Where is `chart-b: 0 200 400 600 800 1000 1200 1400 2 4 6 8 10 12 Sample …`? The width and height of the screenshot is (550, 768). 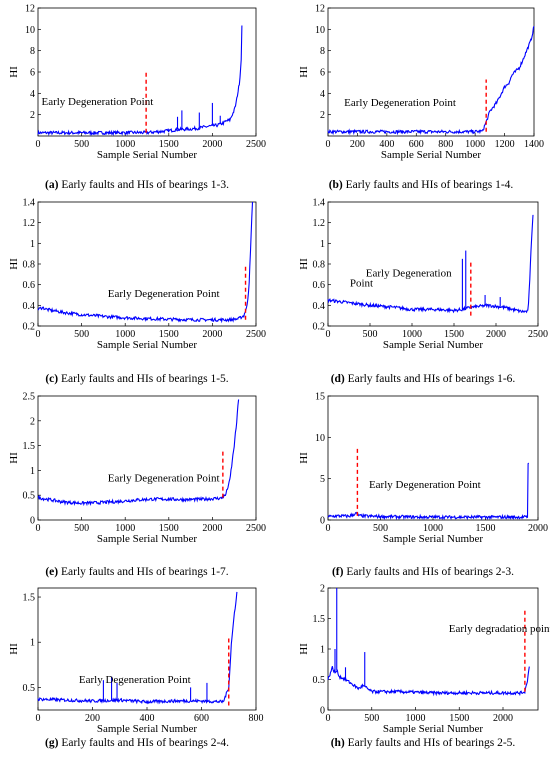 chart-b: 0 200 400 600 800 1000 1200 1400 2 4 6 8 10 12 Sample … is located at coordinates (421, 98).